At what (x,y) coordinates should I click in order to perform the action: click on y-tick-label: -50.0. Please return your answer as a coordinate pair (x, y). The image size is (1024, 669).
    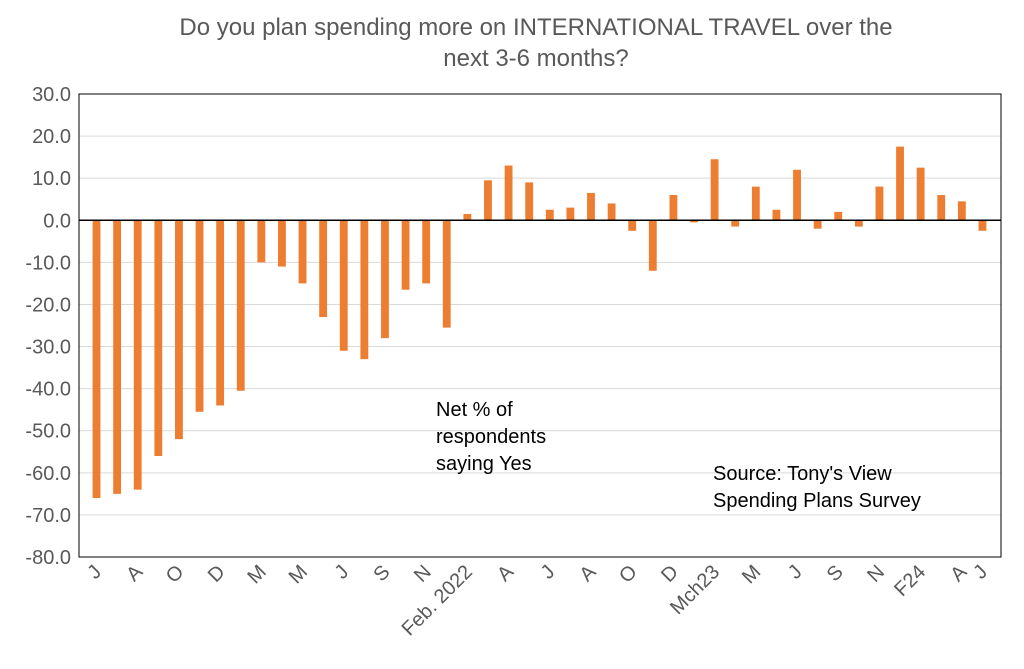
    Looking at the image, I should click on (48, 432).